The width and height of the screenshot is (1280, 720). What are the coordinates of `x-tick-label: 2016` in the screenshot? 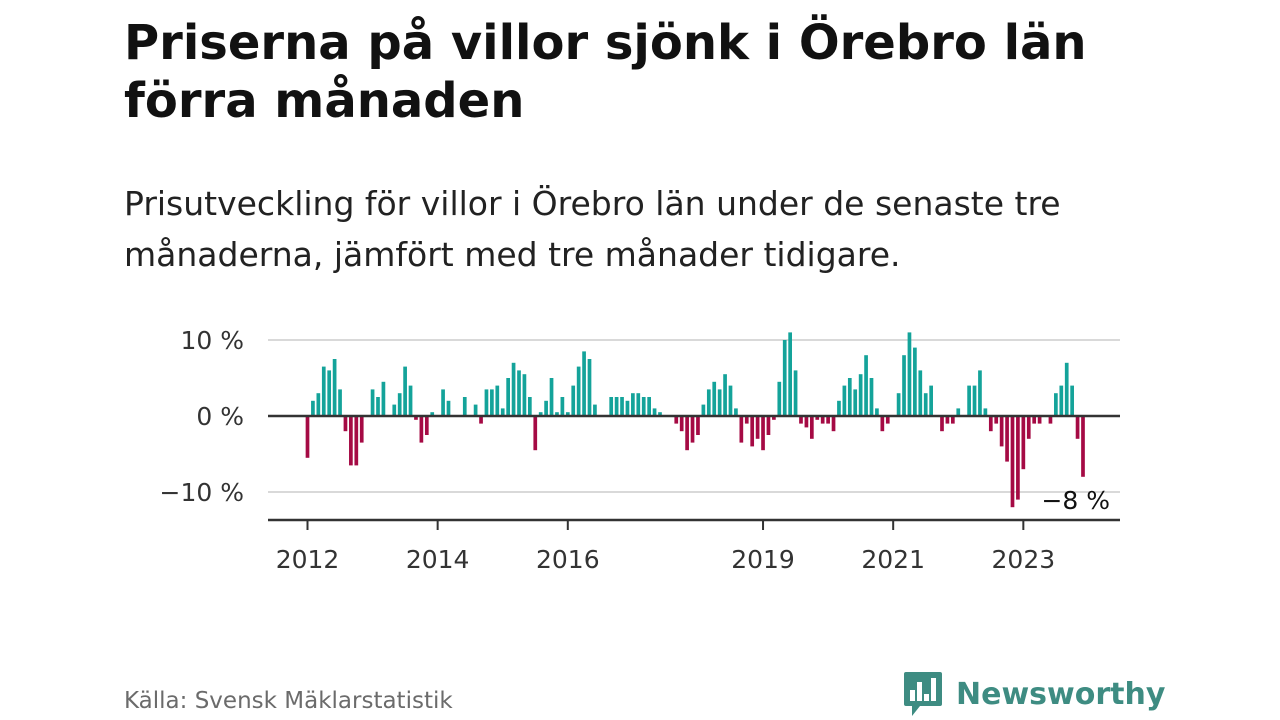 It's located at (568, 559).